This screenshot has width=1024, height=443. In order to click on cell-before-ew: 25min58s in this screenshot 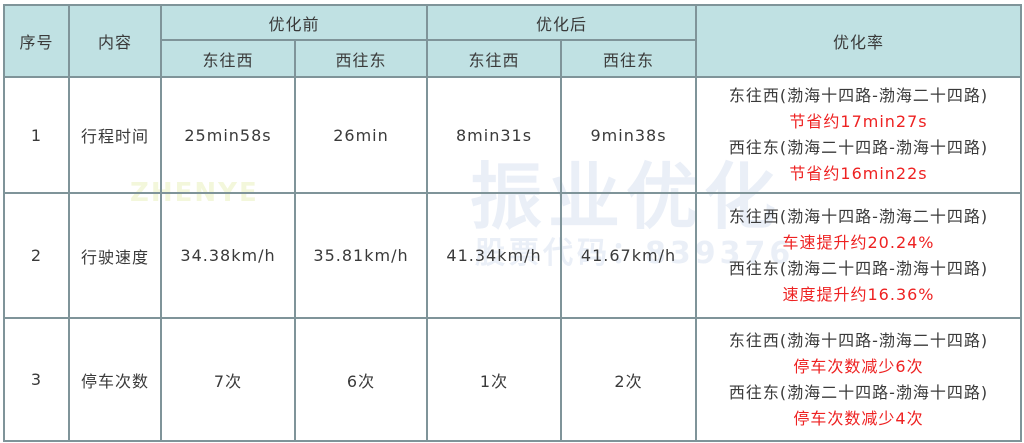, I will do `click(228, 135)`.